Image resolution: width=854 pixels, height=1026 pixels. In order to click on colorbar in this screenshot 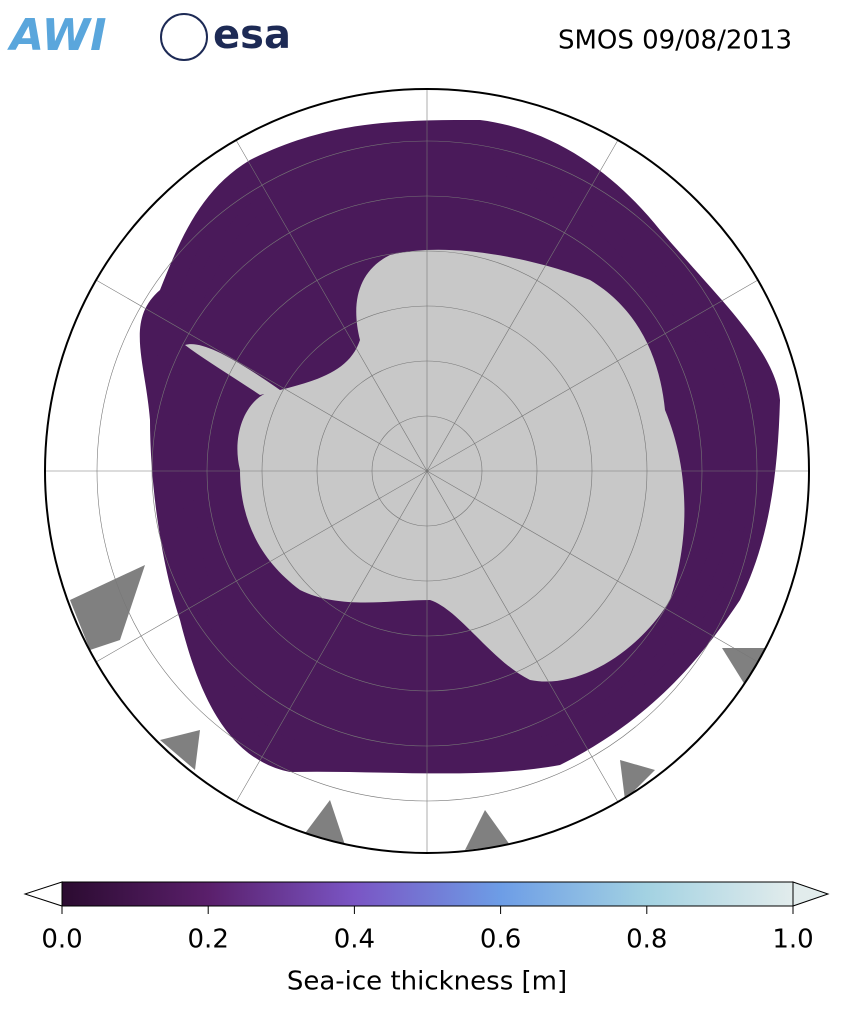, I will do `click(426, 897)`.